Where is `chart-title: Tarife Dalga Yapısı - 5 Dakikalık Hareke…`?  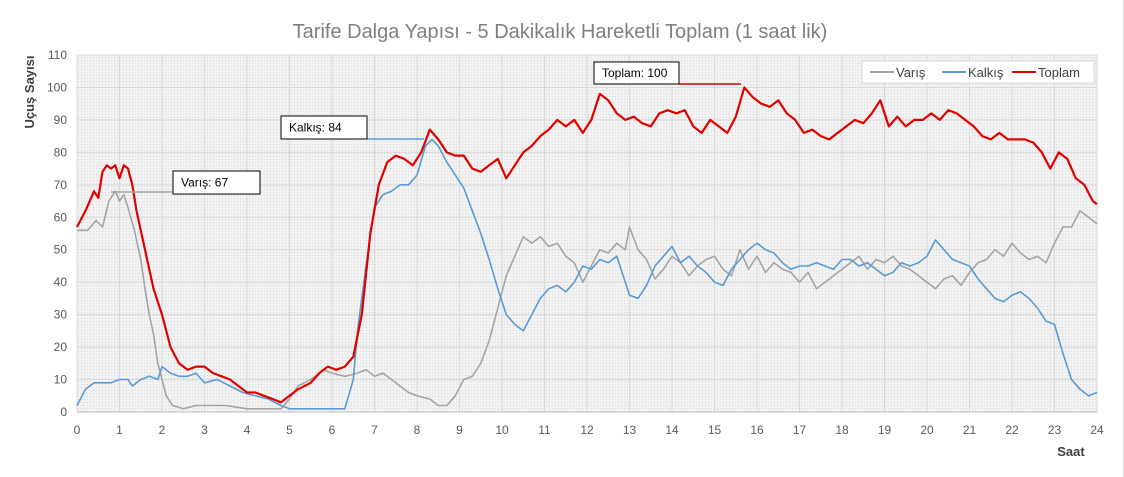
chart-title: Tarife Dalga Yapısı - 5 Dakikalık Hareke… is located at coordinates (560, 32).